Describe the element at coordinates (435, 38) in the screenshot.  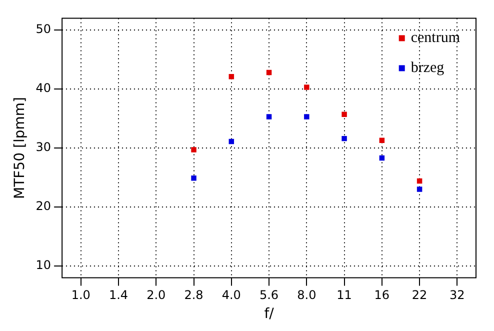
I see `legend-label: centrum` at that location.